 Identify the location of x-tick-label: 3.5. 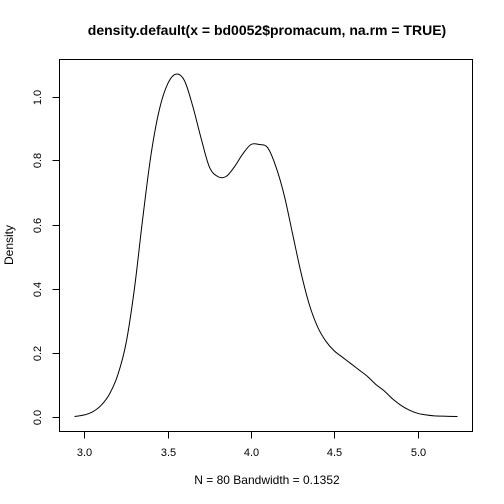
(168, 453).